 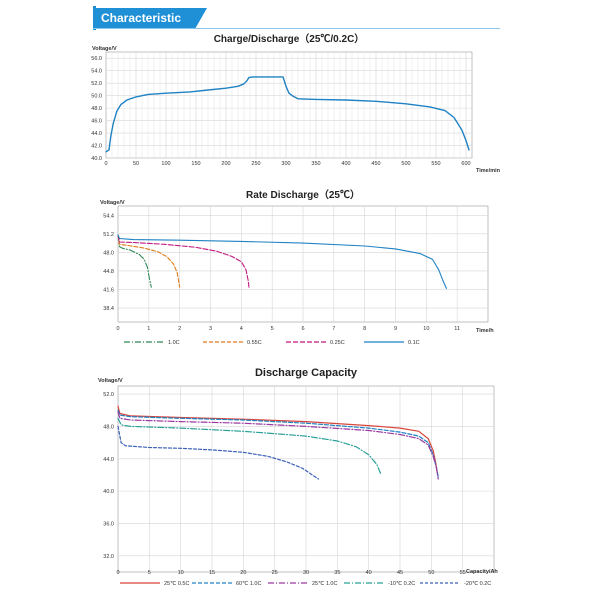 What do you see at coordinates (296, 28) in the screenshot?
I see `header-divider` at bounding box center [296, 28].